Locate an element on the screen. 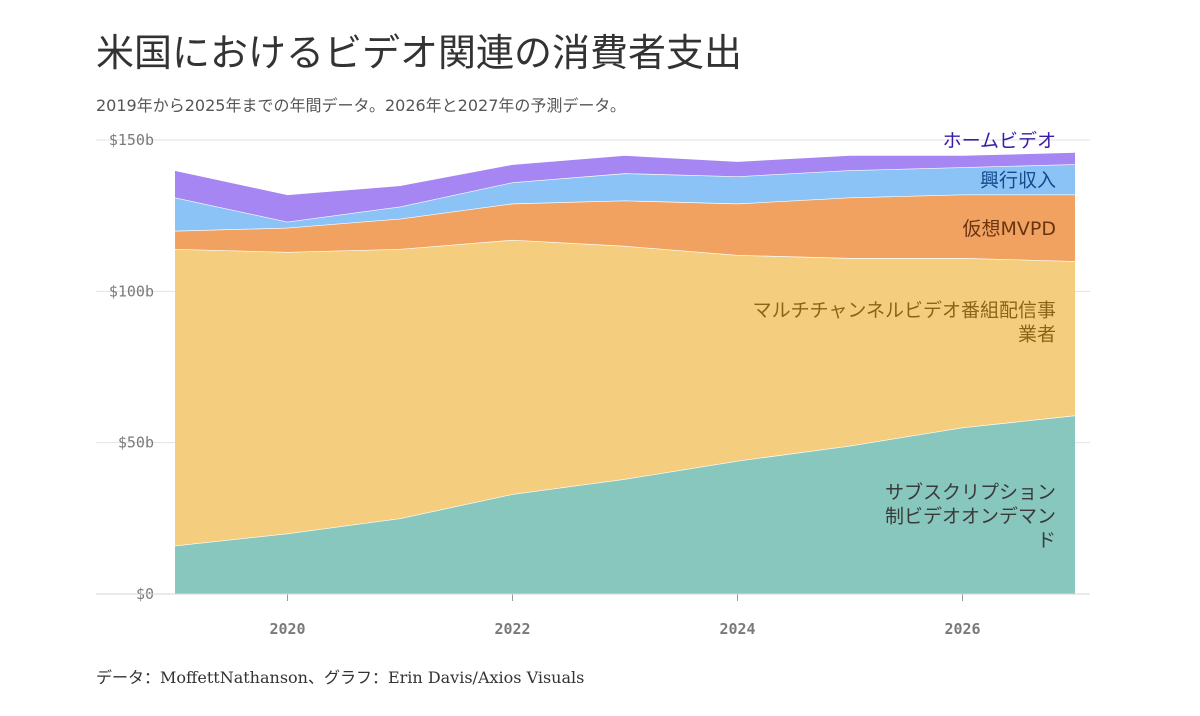 The width and height of the screenshot is (1200, 716). series-label-vmvpd: 仮想MVPD is located at coordinates (1009, 229).